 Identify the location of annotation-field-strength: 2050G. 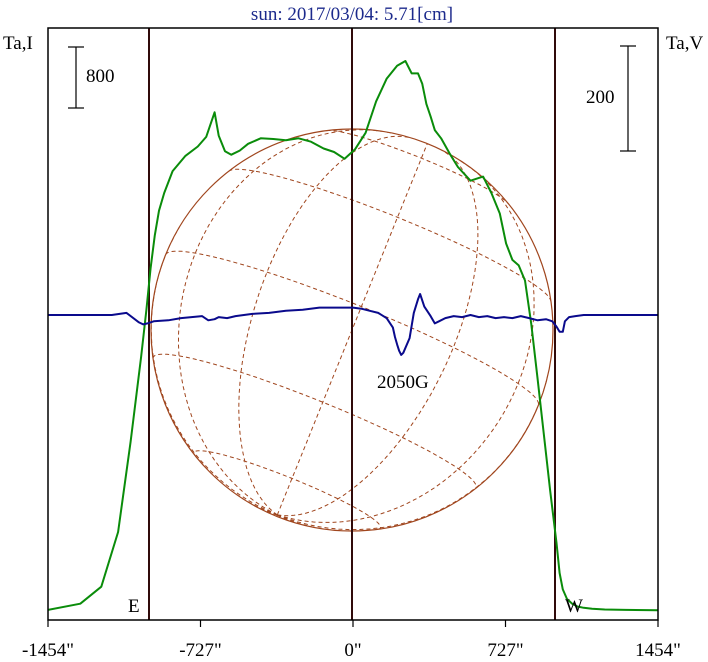
(403, 382).